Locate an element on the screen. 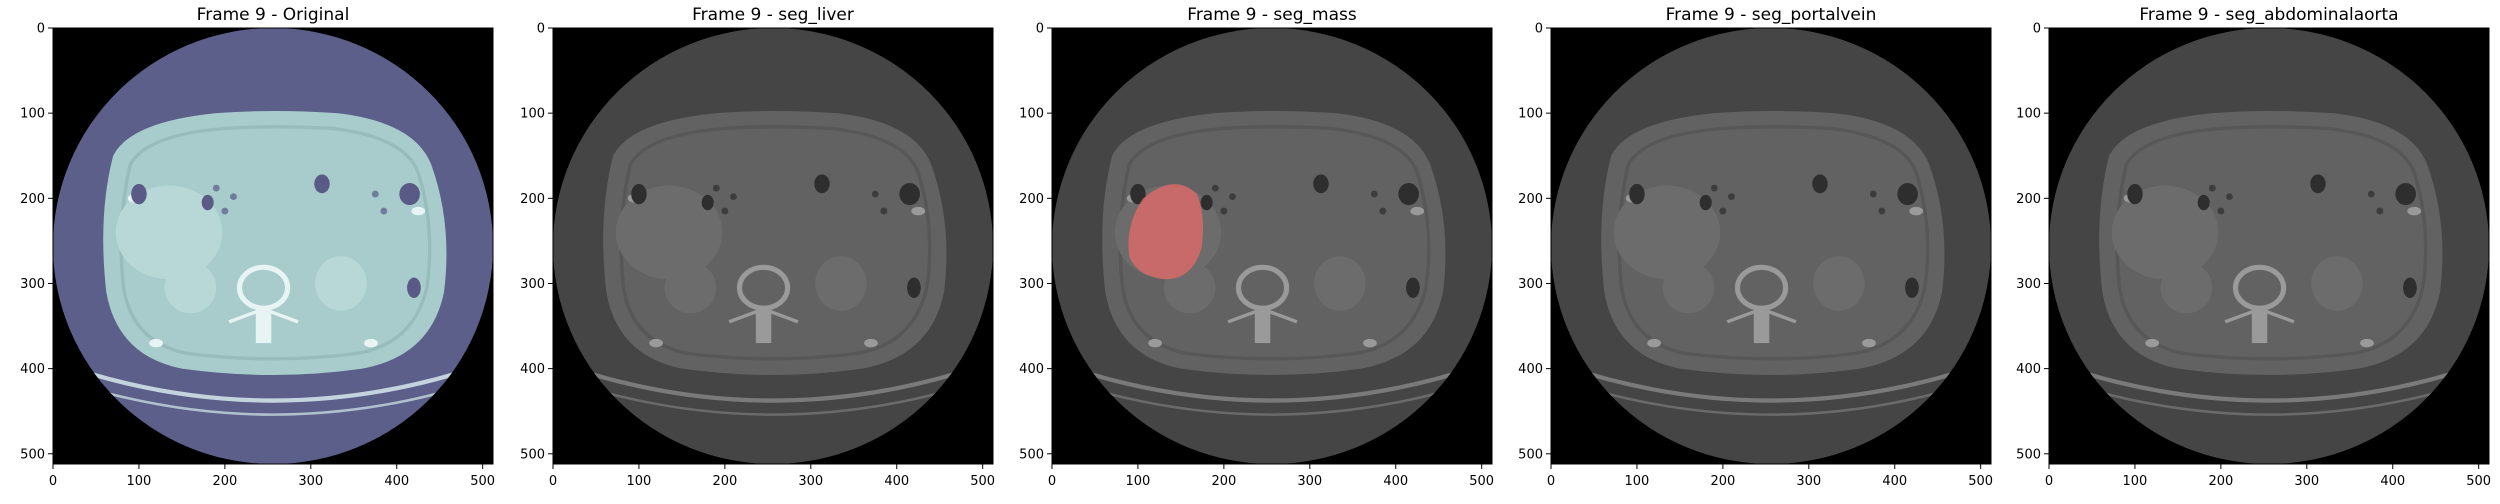 The height and width of the screenshot is (504, 2500). panel-title: Frame 9 - seg_mass is located at coordinates (1272, 15).